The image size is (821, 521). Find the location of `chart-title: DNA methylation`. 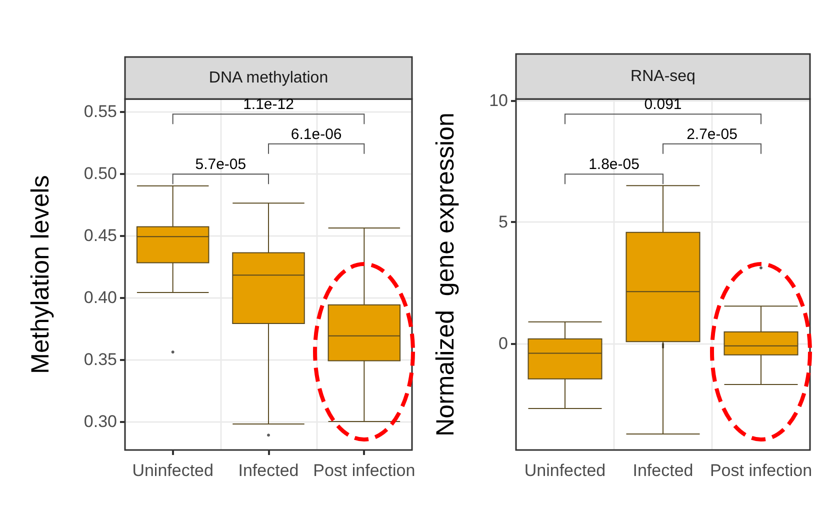

chart-title: DNA methylation is located at coordinates (268, 78).